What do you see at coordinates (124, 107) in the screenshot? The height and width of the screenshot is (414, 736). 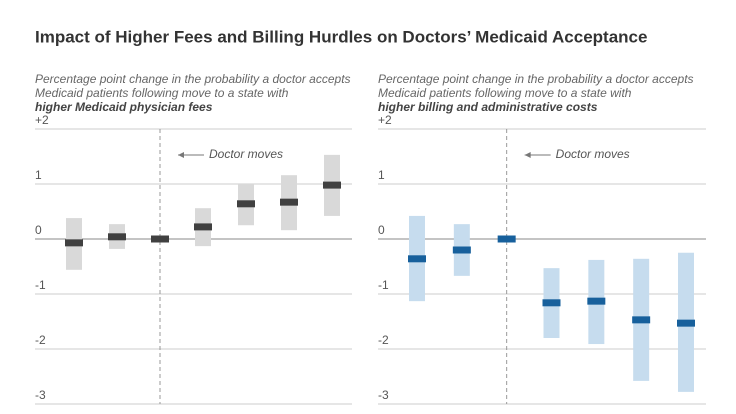 I see `subtitle: higher Medicaid physician fees` at bounding box center [124, 107].